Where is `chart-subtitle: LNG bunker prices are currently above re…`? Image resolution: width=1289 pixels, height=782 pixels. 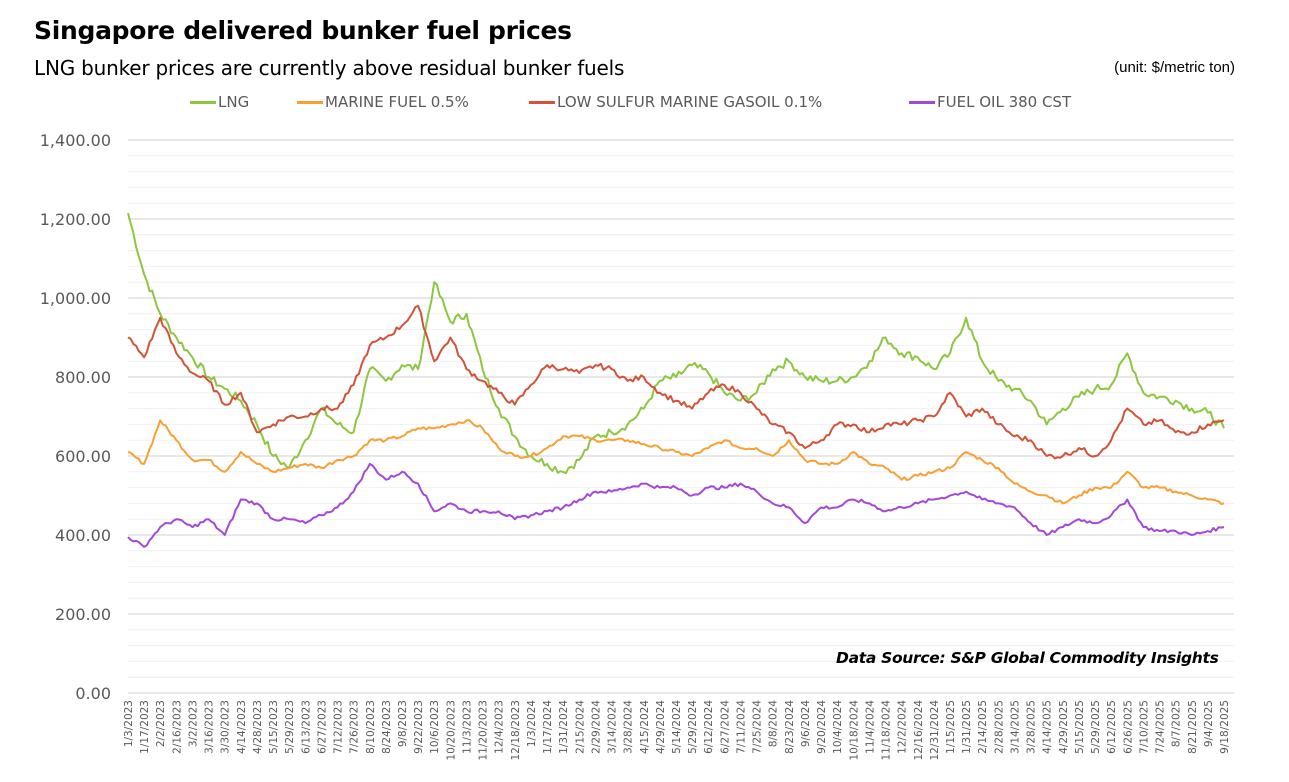 chart-subtitle: LNG bunker prices are currently above re… is located at coordinates (329, 68).